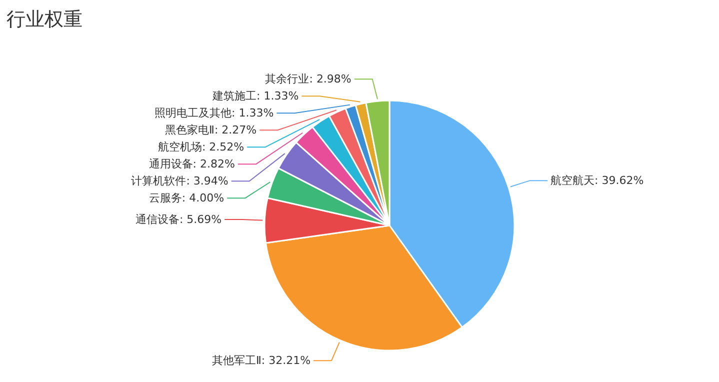 The height and width of the screenshot is (382, 719). I want to click on slice-label: 黑色家电Ⅱ: 2.27%, so click(211, 130).